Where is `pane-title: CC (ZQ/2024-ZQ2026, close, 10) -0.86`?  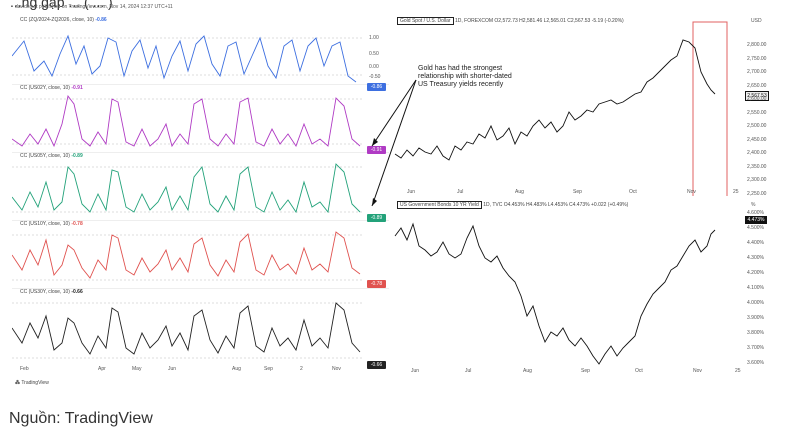 pane-title: CC (ZQ/2024-ZQ2026, close, 10) -0.86 is located at coordinates (63, 20).